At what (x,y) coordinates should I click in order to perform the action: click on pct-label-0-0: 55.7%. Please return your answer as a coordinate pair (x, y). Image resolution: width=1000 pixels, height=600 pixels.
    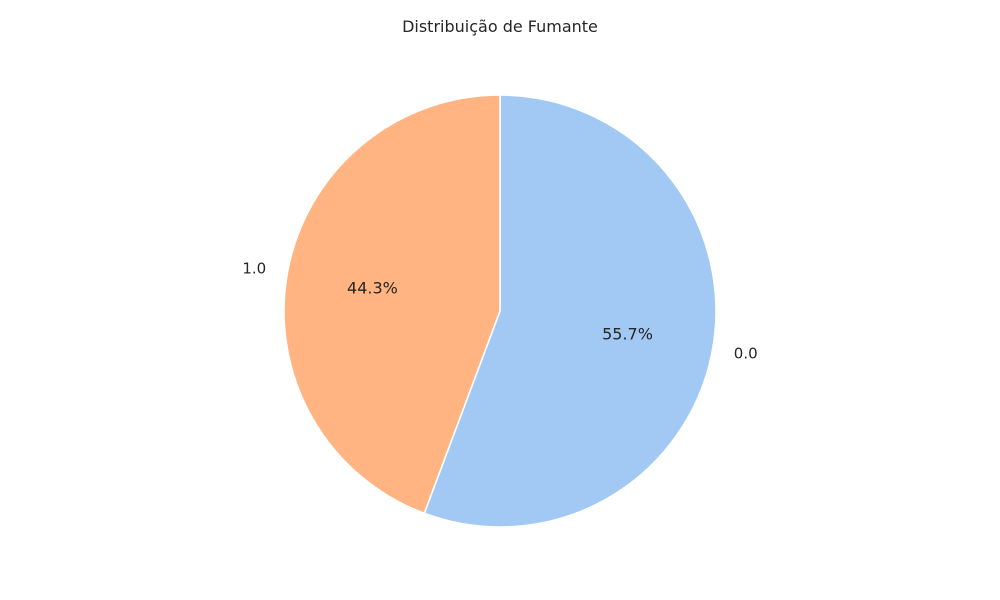
    Looking at the image, I should click on (627, 334).